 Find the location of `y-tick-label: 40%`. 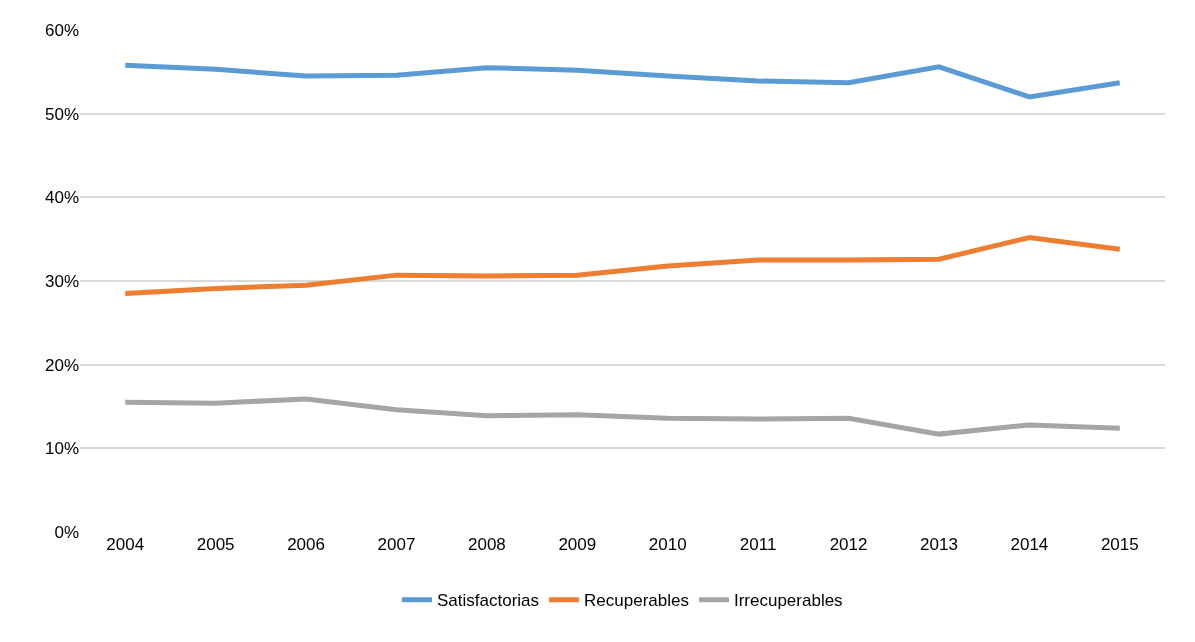

y-tick-label: 40% is located at coordinates (61, 198).